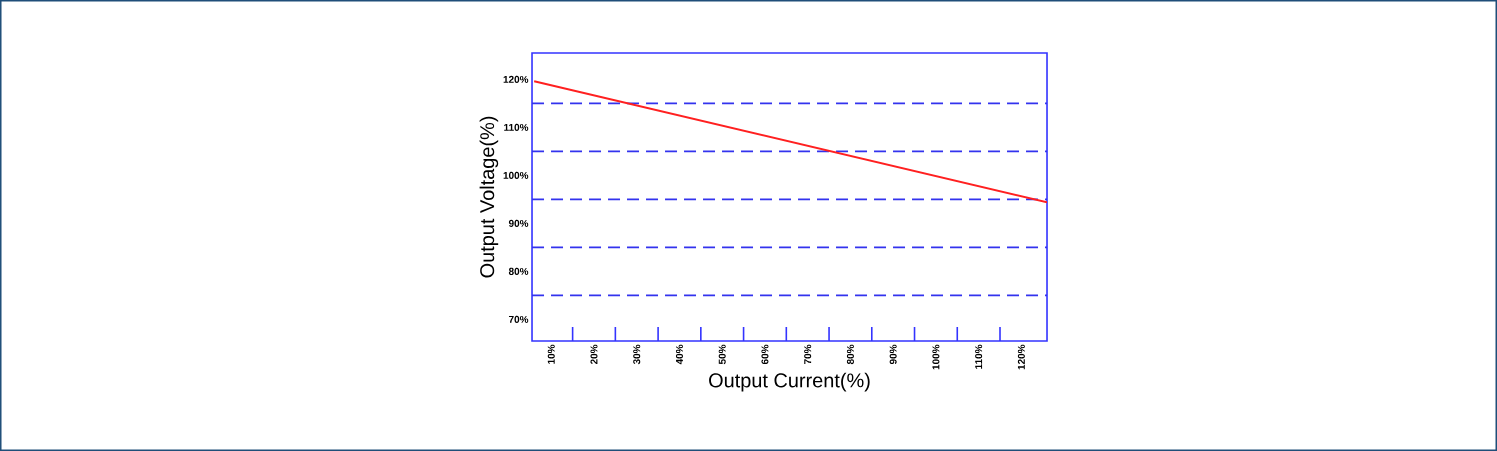  What do you see at coordinates (789, 382) in the screenshot?
I see `x-axis-title: Output Current(%)` at bounding box center [789, 382].